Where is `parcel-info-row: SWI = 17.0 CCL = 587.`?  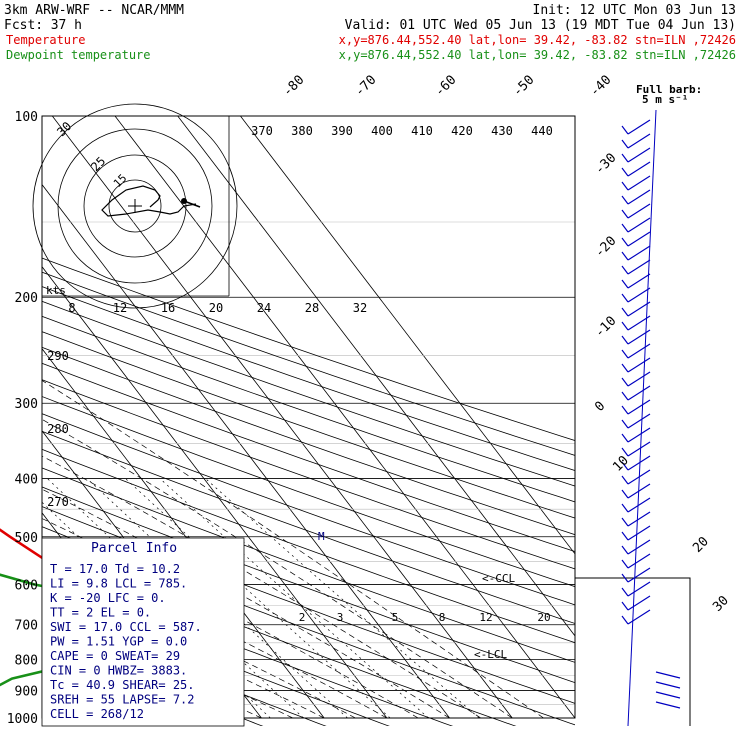
parcel-info-row: SWI = 17.0 CCL = 587. is located at coordinates (126, 627).